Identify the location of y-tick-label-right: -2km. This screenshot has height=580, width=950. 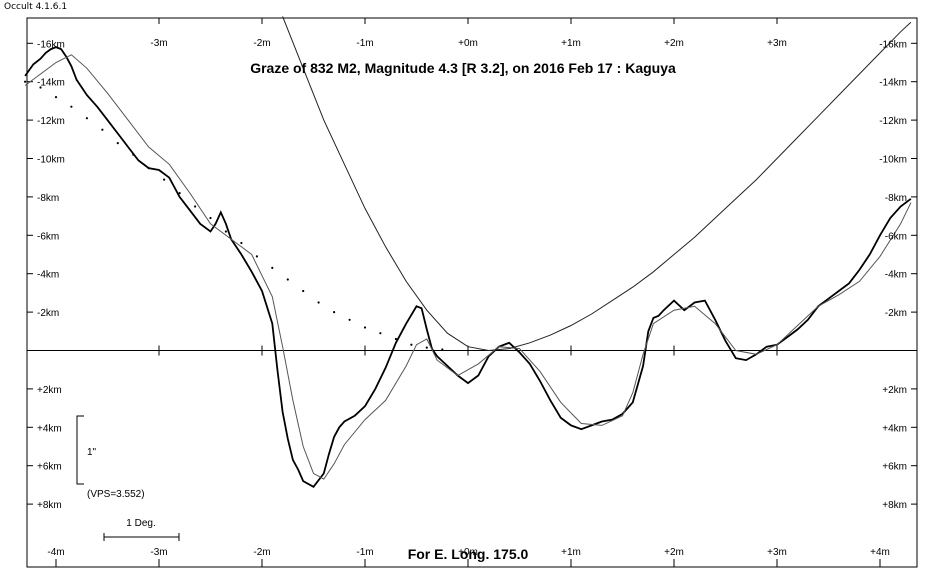
(896, 313).